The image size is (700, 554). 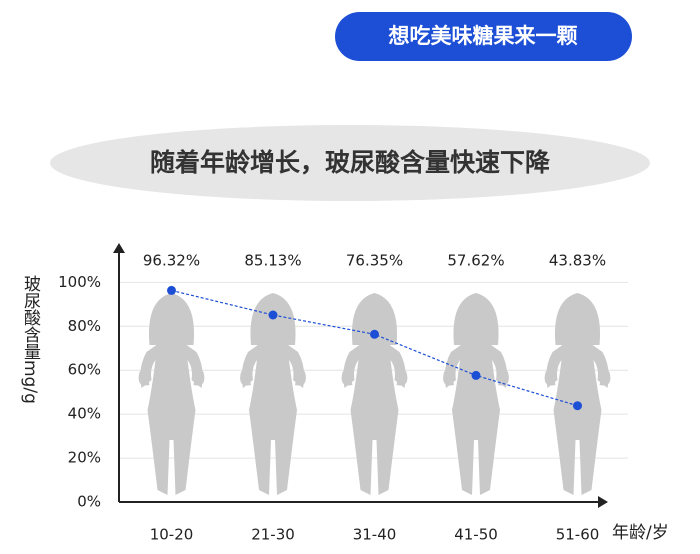 I want to click on data-label: 43.83%, so click(x=577, y=261).